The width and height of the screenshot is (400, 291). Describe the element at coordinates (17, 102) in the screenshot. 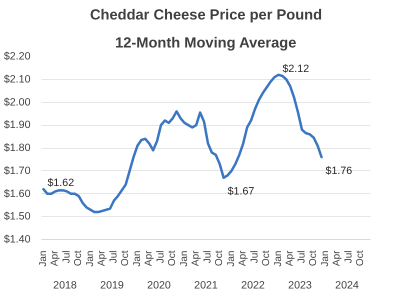

I see `y-tick-label: $2.00` at that location.